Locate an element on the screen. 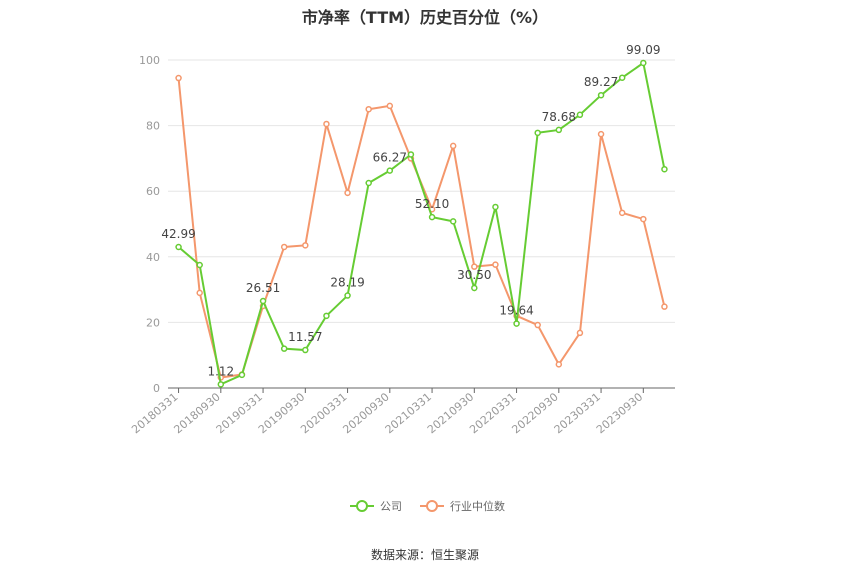 Image resolution: width=850 pixels, height=575 pixels. data-label: 26.51 is located at coordinates (263, 288).